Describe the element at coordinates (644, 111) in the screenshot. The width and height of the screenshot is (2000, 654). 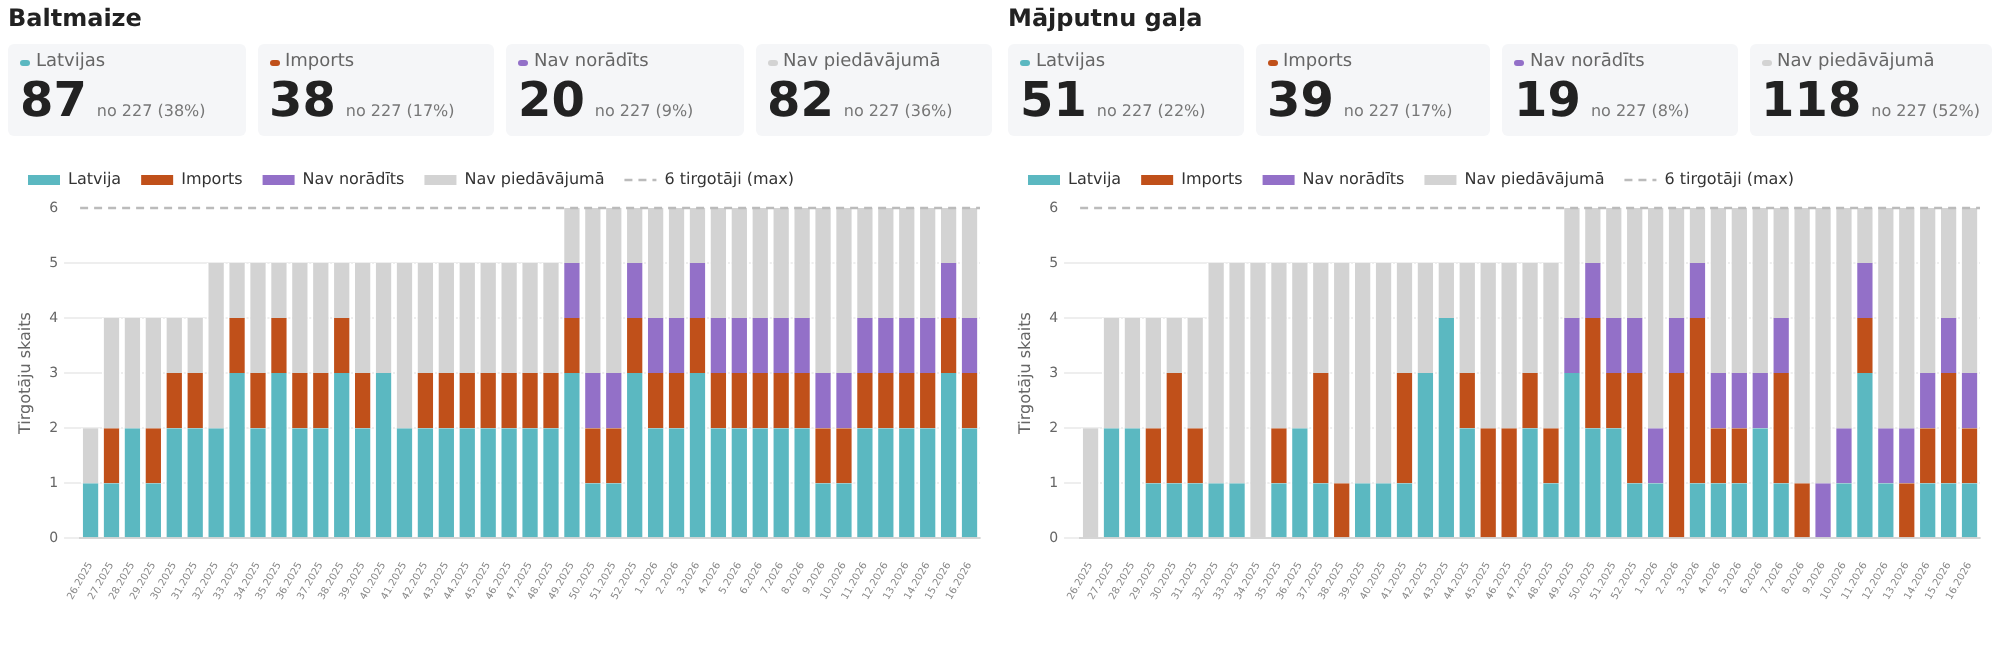
I see `text: no 227 (9%)` at that location.